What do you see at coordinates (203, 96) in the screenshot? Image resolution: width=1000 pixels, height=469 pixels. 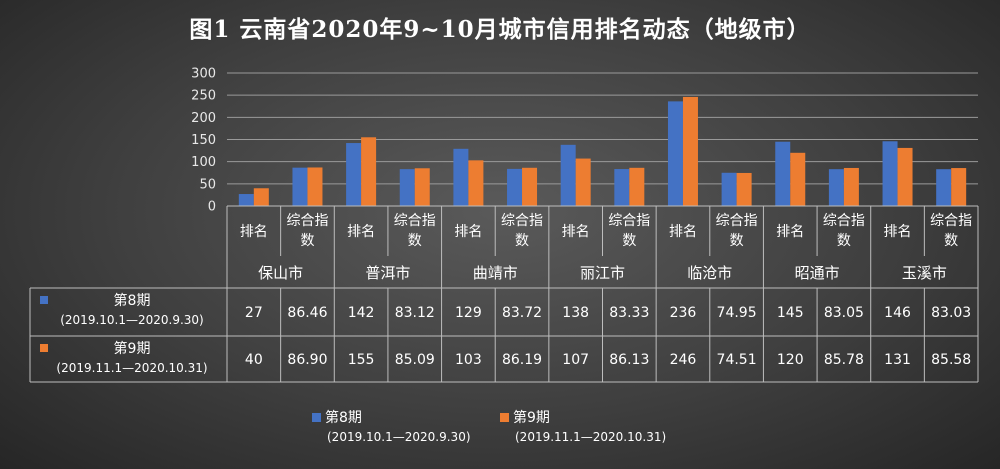 I see `y-tick-label: 250` at bounding box center [203, 96].